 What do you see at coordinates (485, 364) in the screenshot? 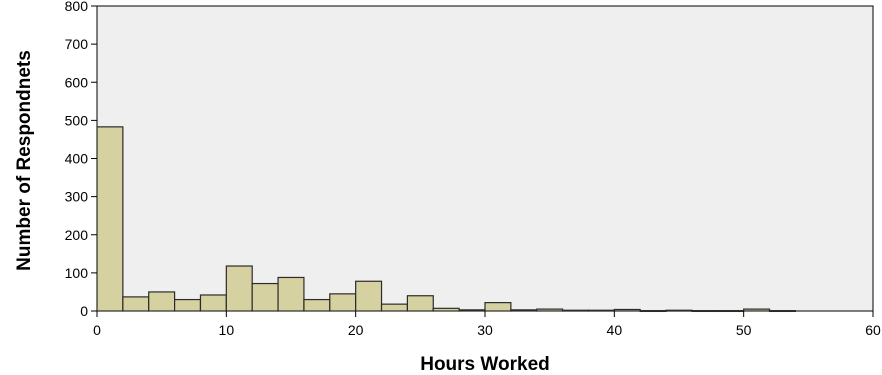
I see `x-axis-title: Hours Worked` at bounding box center [485, 364].